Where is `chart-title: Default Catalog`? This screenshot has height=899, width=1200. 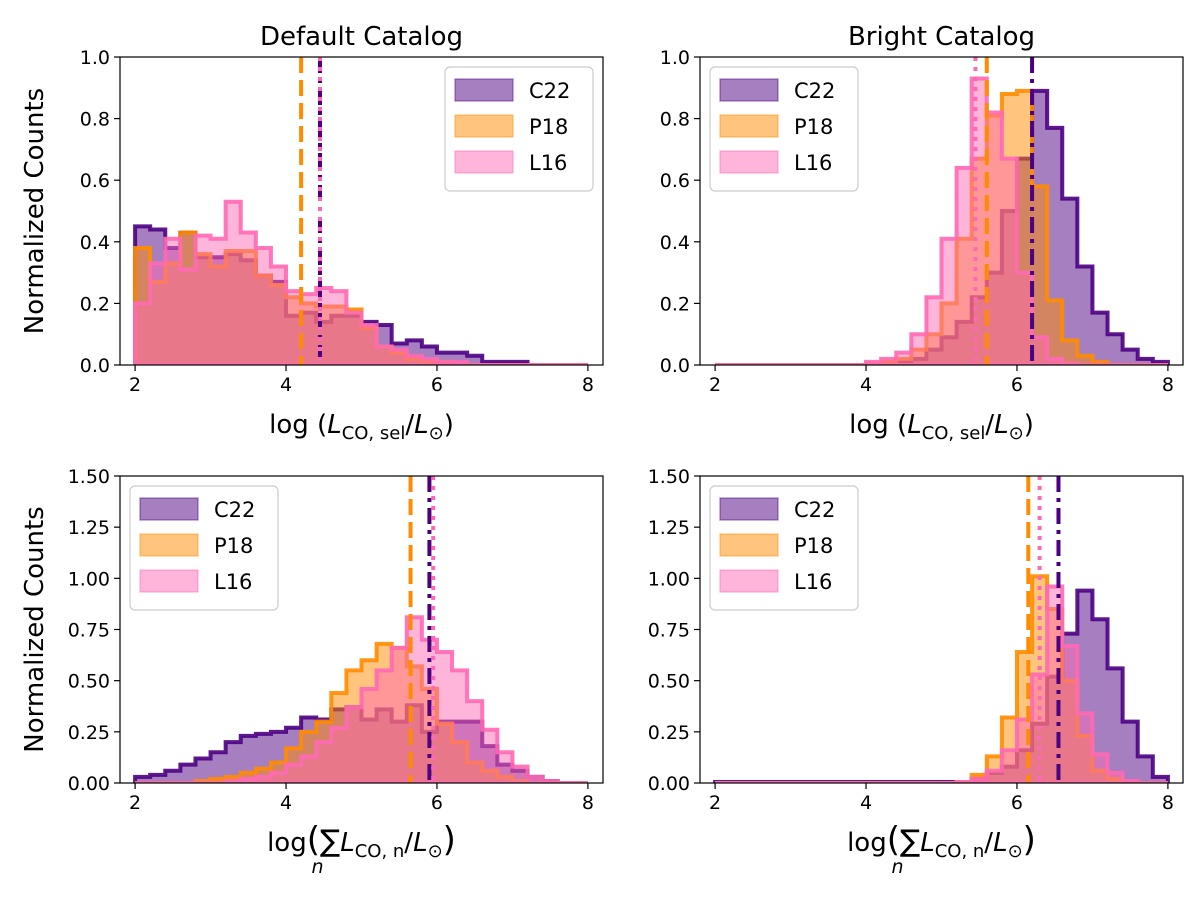 chart-title: Default Catalog is located at coordinates (361, 37).